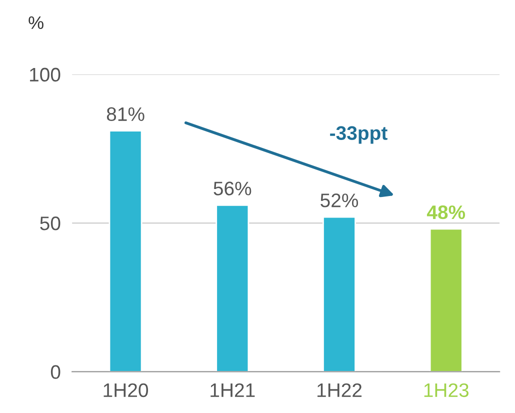 This screenshot has width=515, height=413. I want to click on annotation: -33ppt, so click(359, 135).